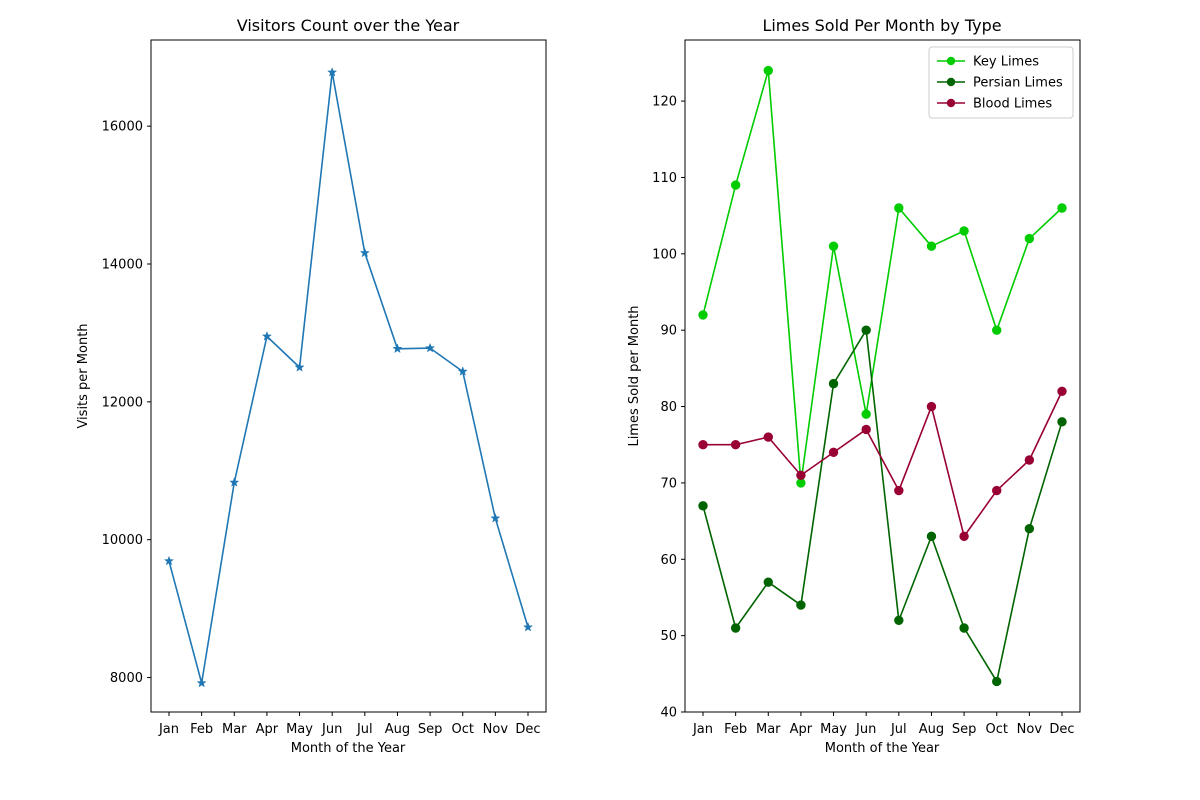 The image size is (1200, 800). What do you see at coordinates (234, 729) in the screenshot?
I see `visitors-x-tick-label: Mar` at bounding box center [234, 729].